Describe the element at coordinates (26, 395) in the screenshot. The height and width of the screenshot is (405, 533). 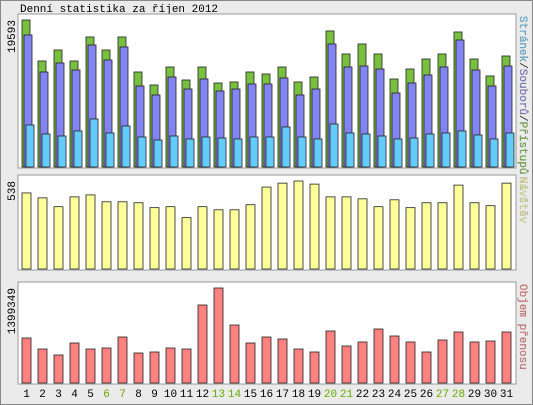
I see `x-tick-label: 1` at that location.